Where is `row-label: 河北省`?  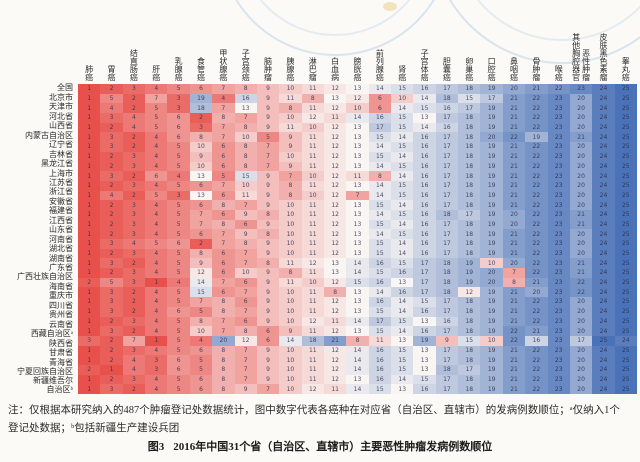
row-label: 河北省 is located at coordinates (61, 116).